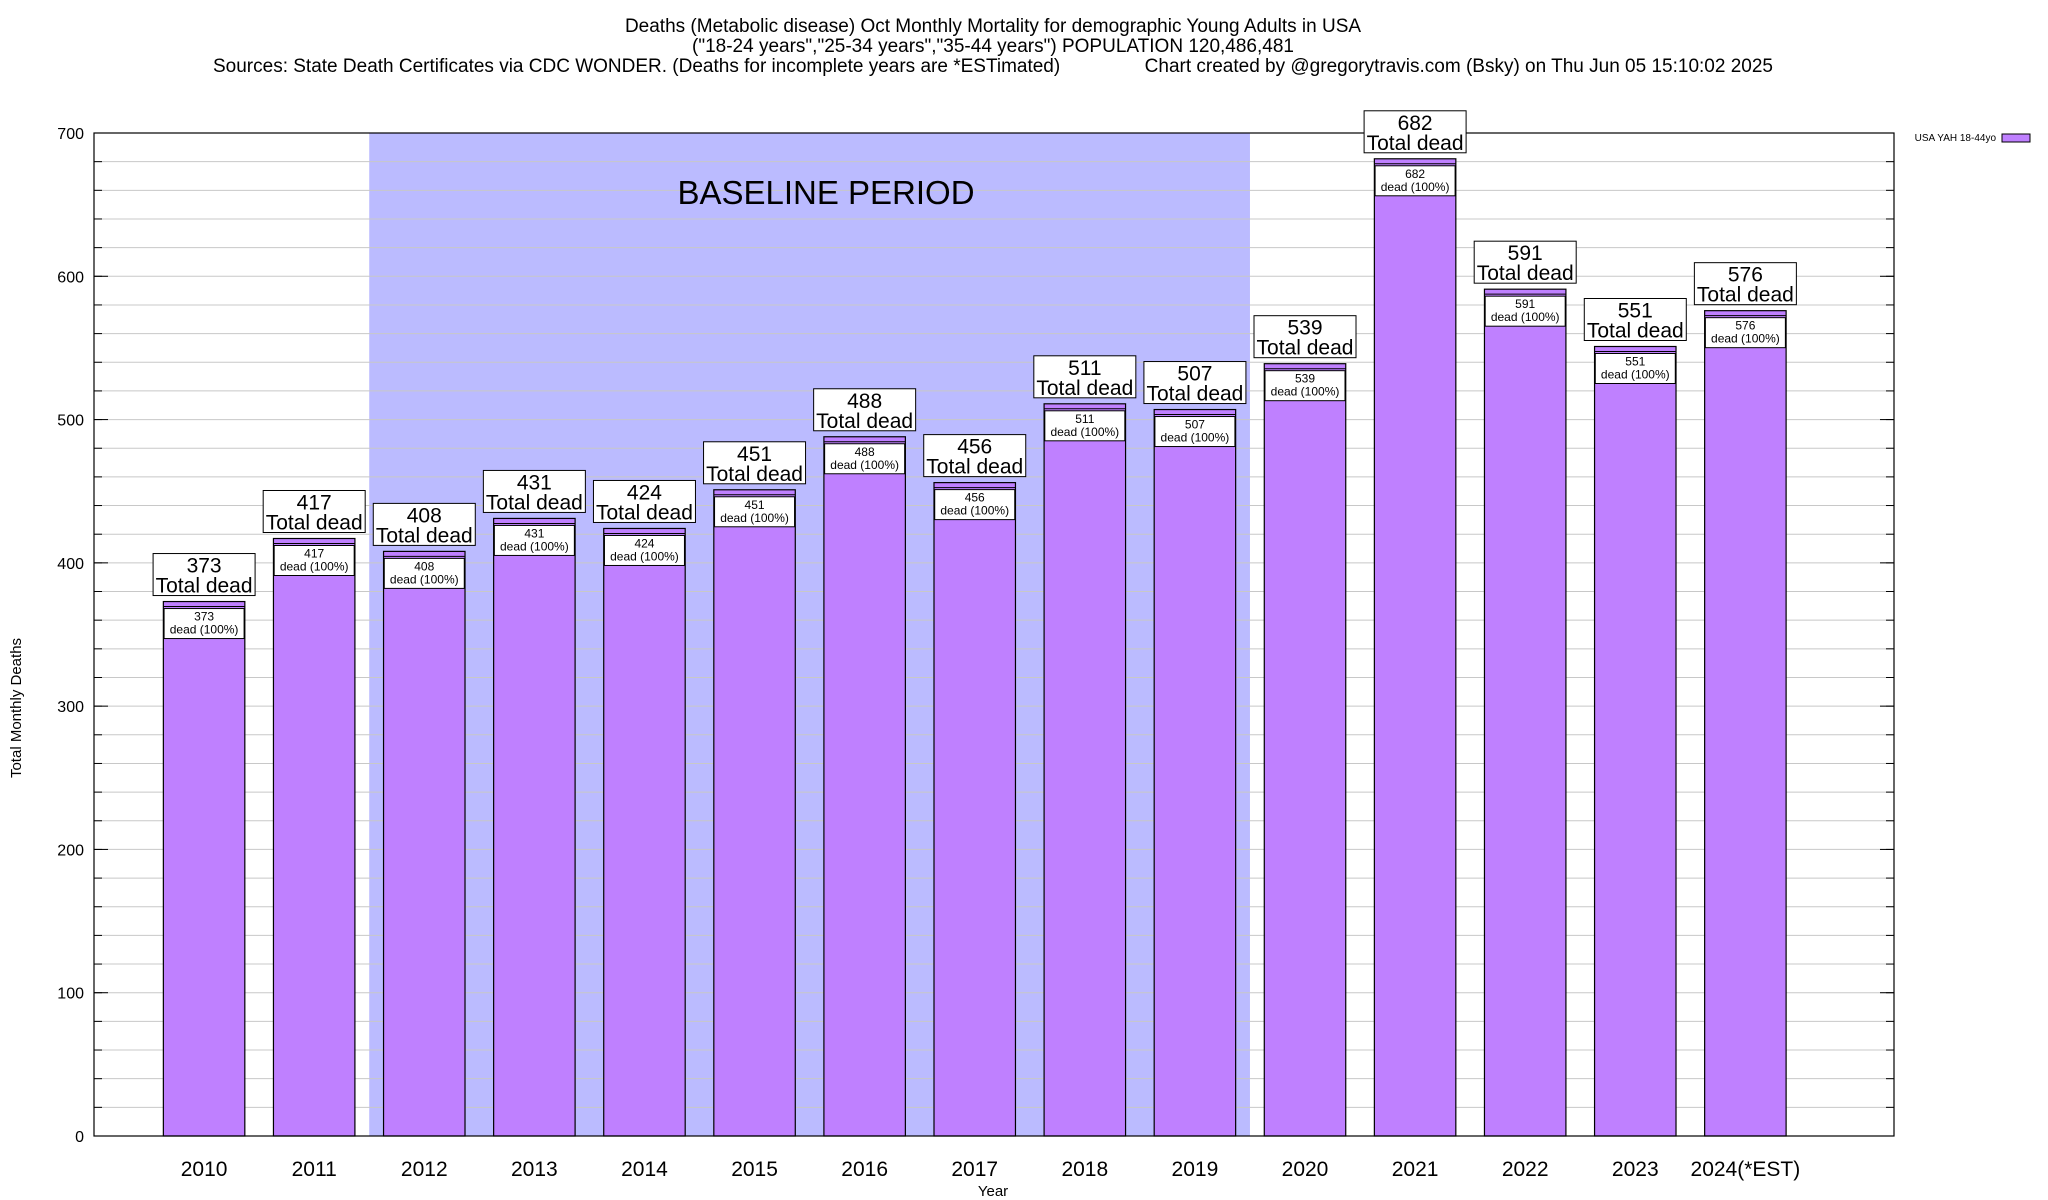 The image size is (2048, 1200). I want to click on top-label-value: 591, so click(1525, 253).